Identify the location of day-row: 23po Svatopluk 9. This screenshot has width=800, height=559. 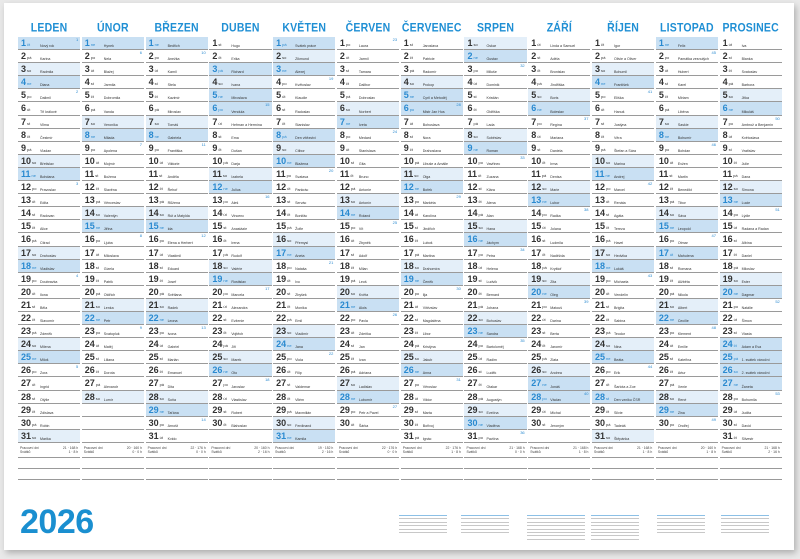
(112, 332).